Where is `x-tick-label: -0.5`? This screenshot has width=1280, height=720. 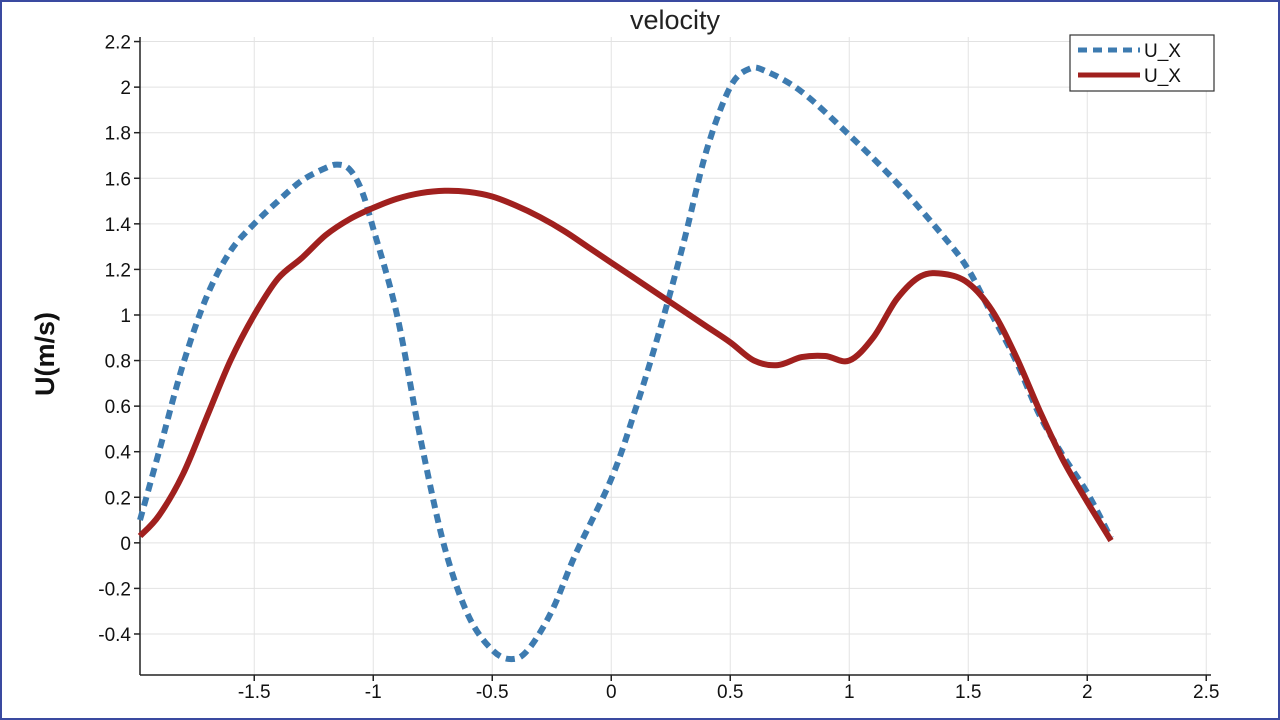
x-tick-label: -0.5 is located at coordinates (492, 692).